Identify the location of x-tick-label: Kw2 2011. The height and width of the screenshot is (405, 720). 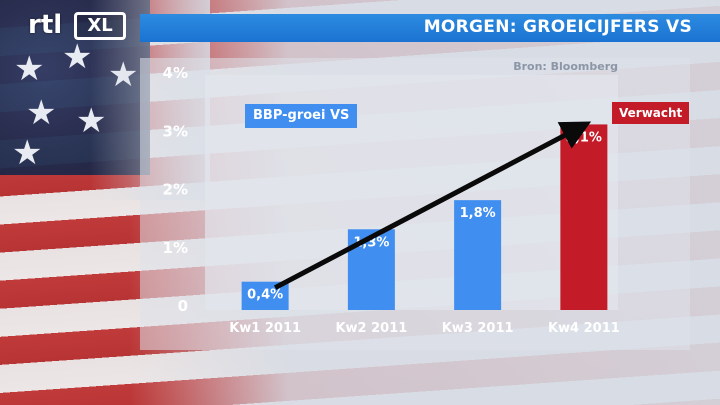
(371, 328).